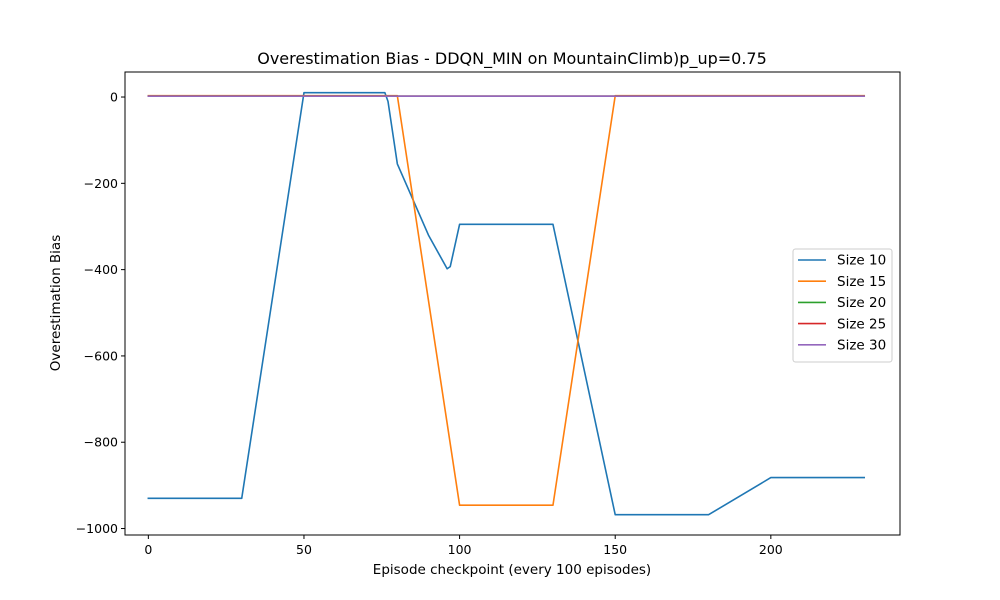 This screenshot has height=600, width=1000. Describe the element at coordinates (148, 549) in the screenshot. I see `x-tick-label: 0` at that location.